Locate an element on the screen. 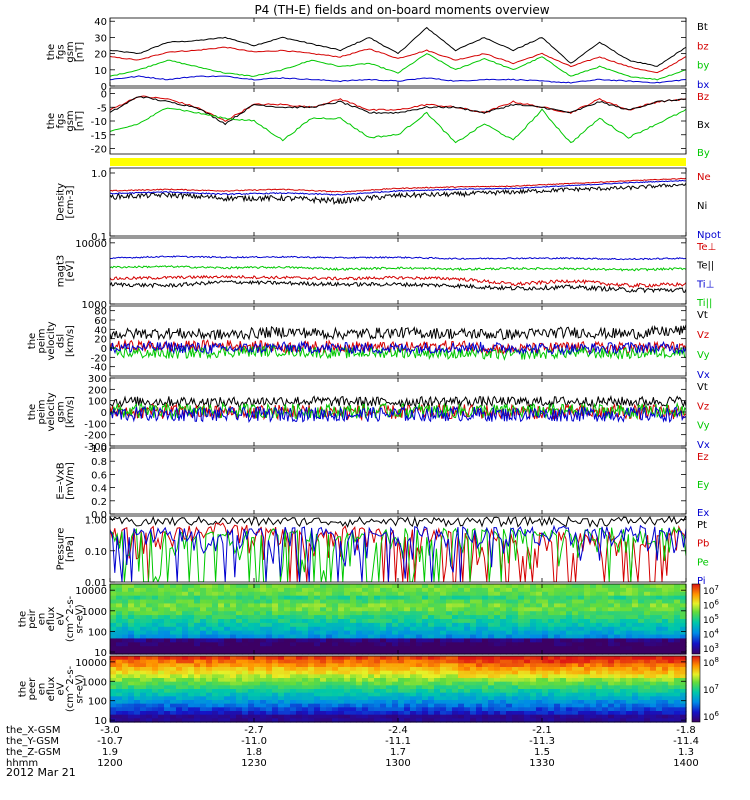  y-tick-label: 20 is located at coordinates (100, 340).